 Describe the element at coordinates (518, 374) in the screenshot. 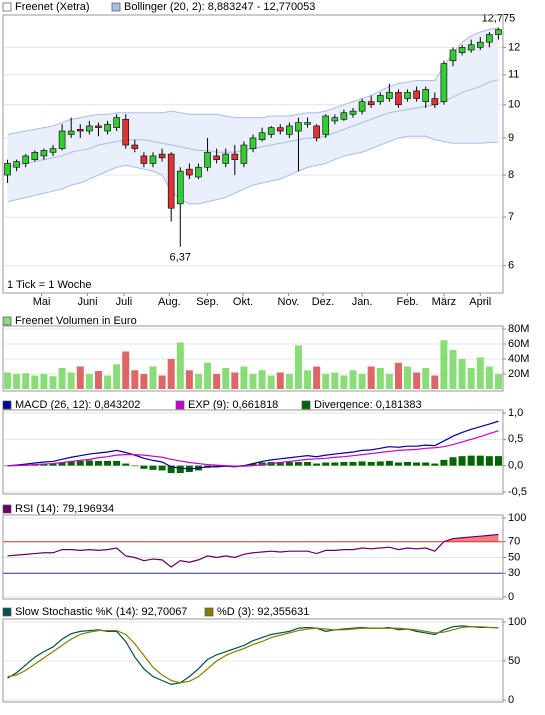

I see `y-tick-label: 20M` at that location.